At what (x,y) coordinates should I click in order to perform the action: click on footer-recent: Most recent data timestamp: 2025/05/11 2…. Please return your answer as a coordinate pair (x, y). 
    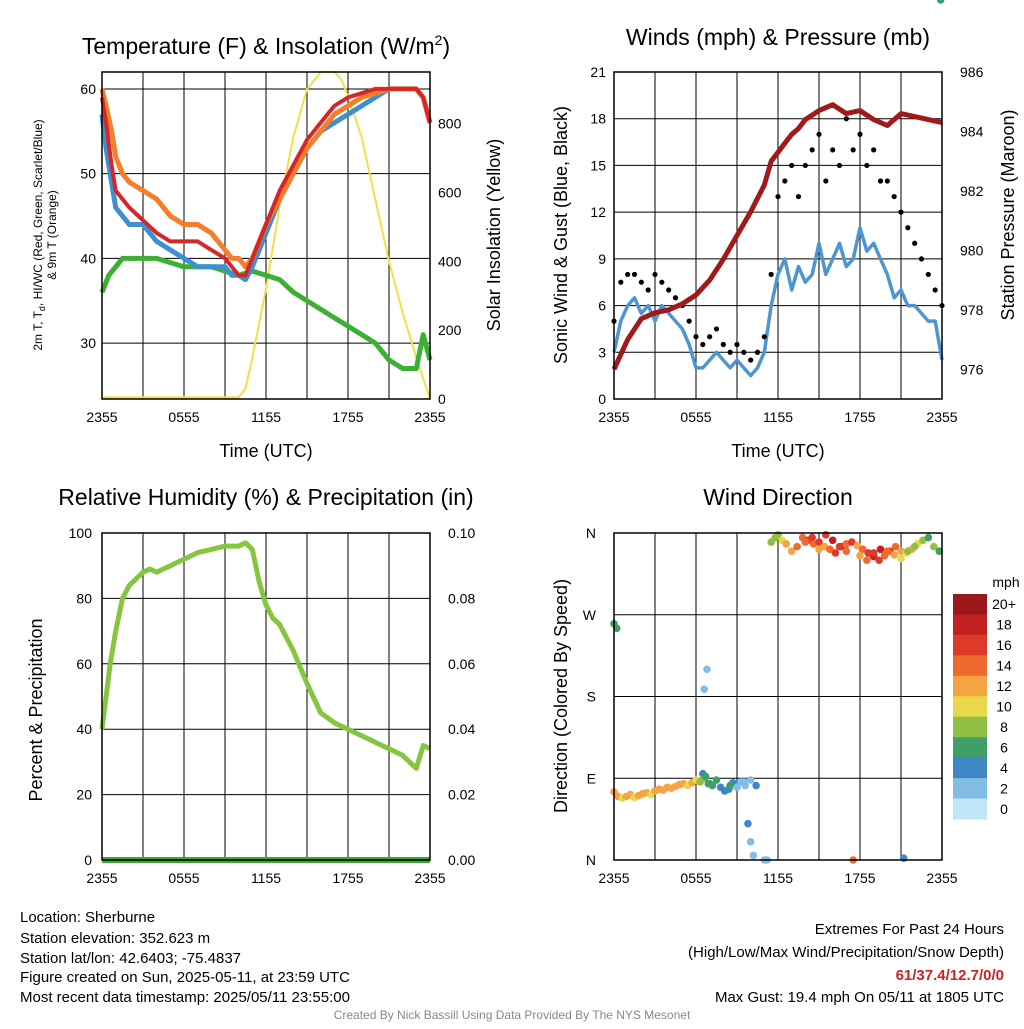
    Looking at the image, I should click on (185, 997).